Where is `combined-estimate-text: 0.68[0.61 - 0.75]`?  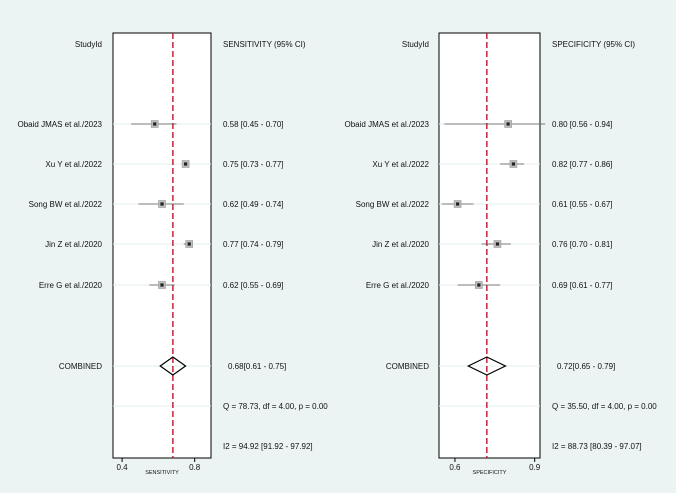 combined-estimate-text: 0.68[0.61 - 0.75] is located at coordinates (257, 366).